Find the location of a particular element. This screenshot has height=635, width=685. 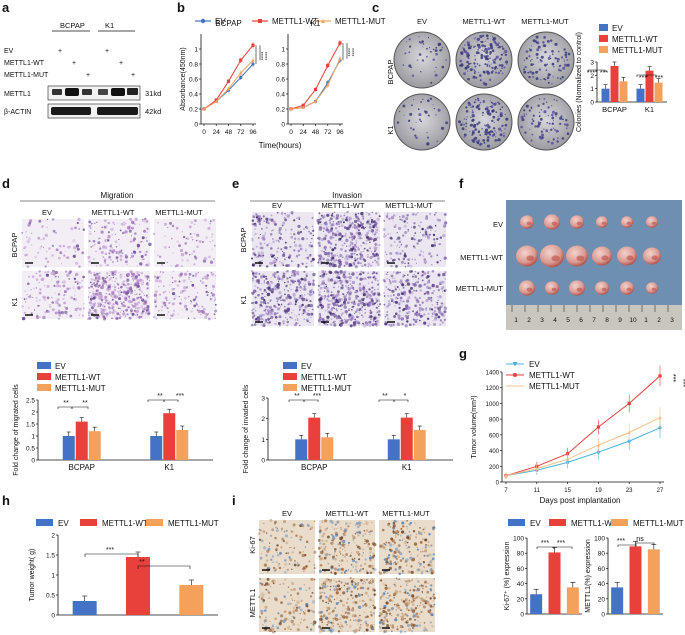

tumor-vessel is located at coordinates (580, 258).